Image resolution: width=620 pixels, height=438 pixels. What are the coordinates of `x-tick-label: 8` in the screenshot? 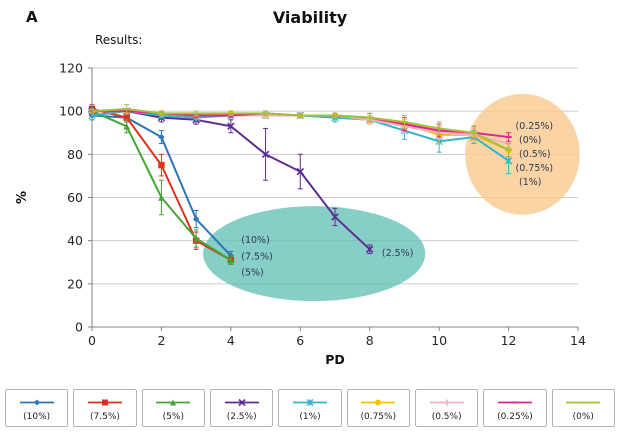 It's located at (370, 340).